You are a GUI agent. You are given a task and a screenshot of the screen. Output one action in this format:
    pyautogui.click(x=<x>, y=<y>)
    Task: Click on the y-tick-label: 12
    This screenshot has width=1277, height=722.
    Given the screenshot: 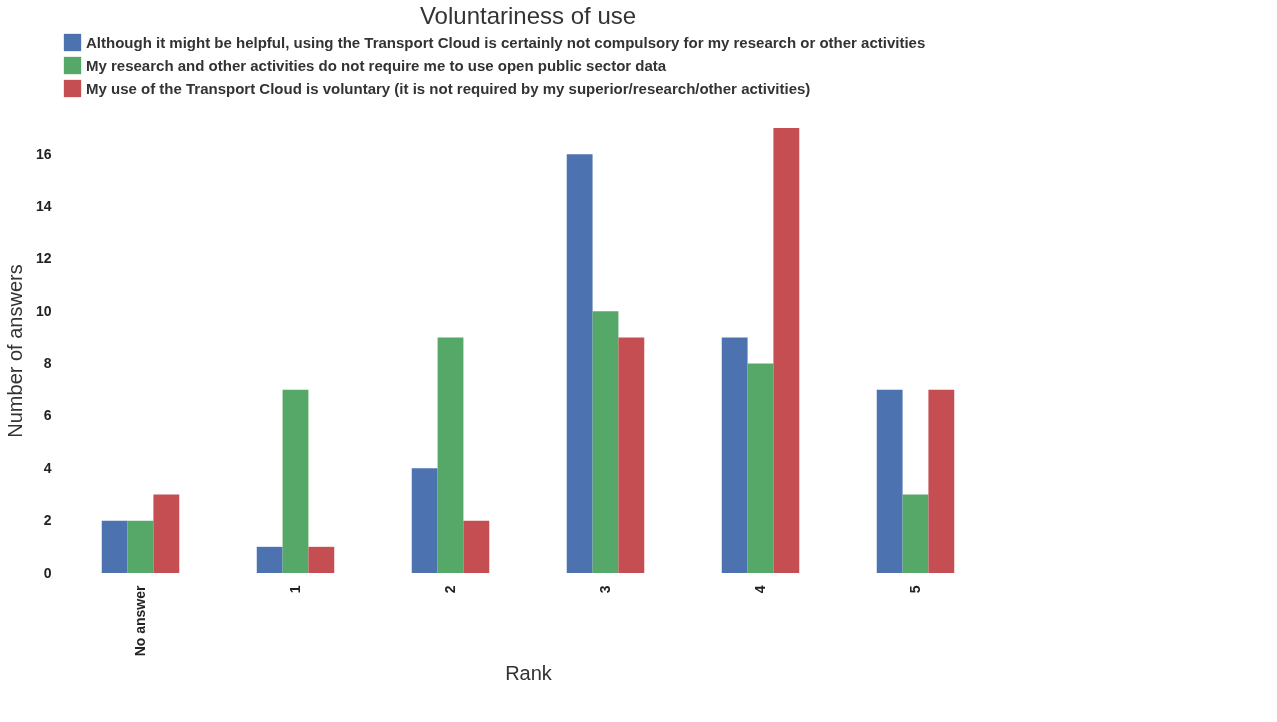 What is the action you would take?
    pyautogui.click(x=43, y=258)
    